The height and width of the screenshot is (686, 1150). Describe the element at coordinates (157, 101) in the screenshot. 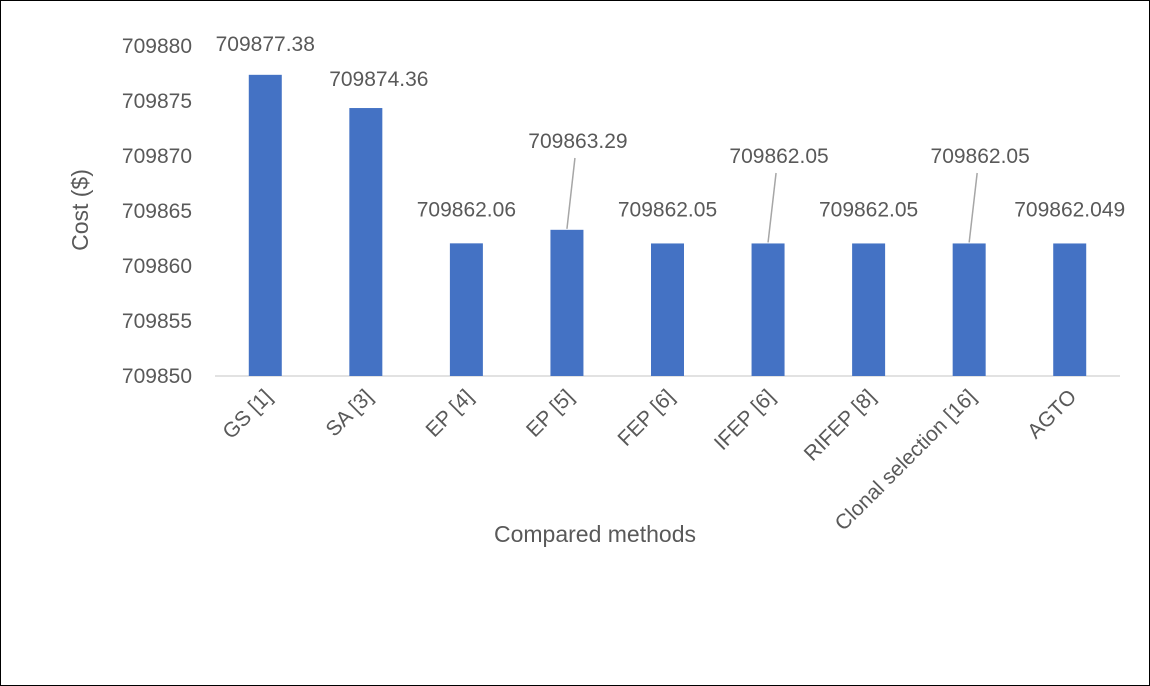

I see `y-tick-label: 709875` at that location.